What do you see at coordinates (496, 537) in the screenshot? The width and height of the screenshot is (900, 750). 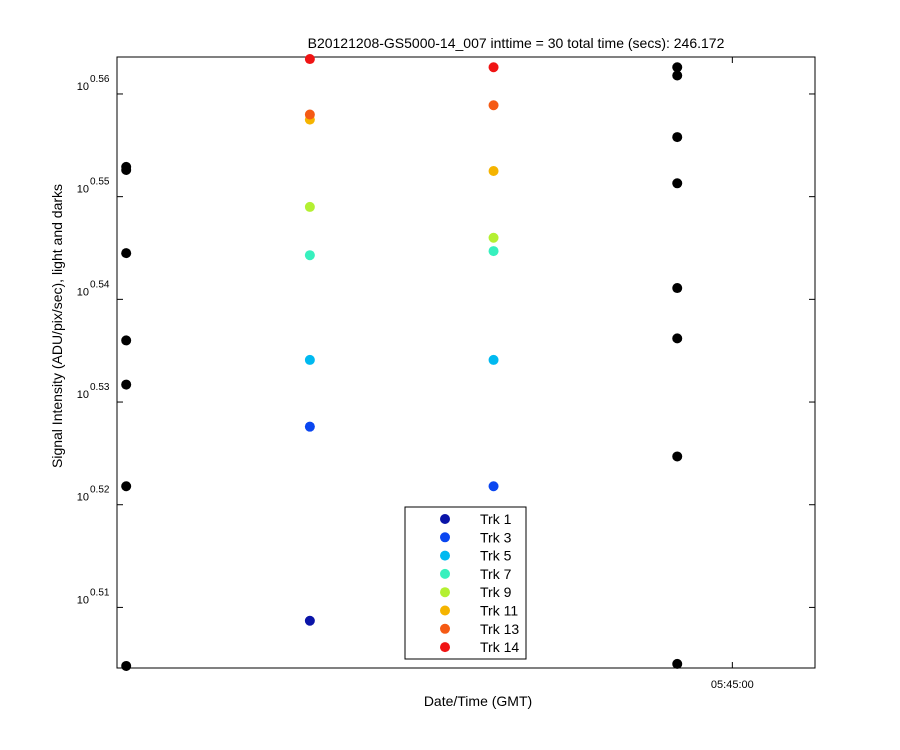 I see `legend-label-trk-3: Trk 3` at bounding box center [496, 537].